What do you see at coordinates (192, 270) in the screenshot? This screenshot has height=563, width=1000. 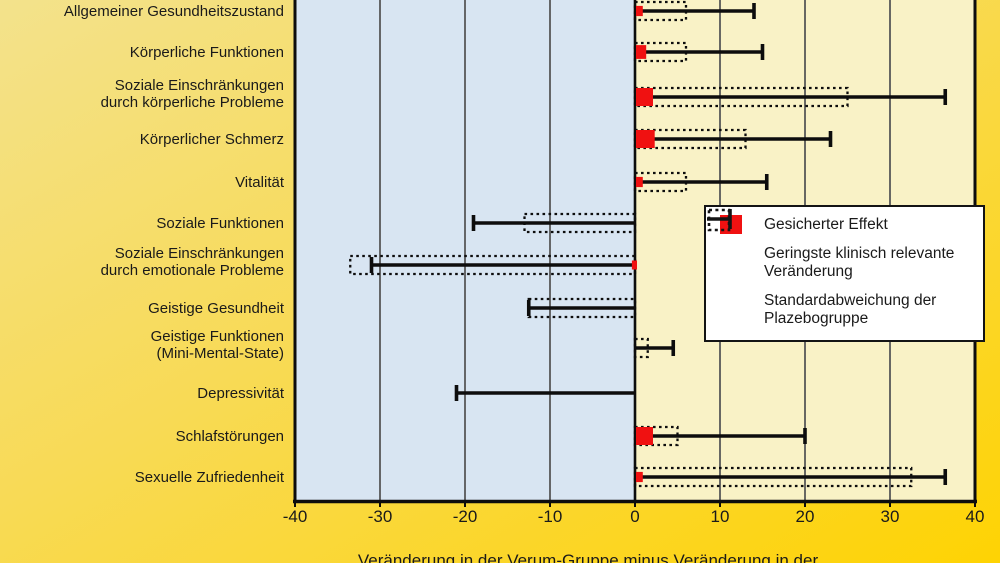 I see `category-label: durch emotionale Probleme` at bounding box center [192, 270].